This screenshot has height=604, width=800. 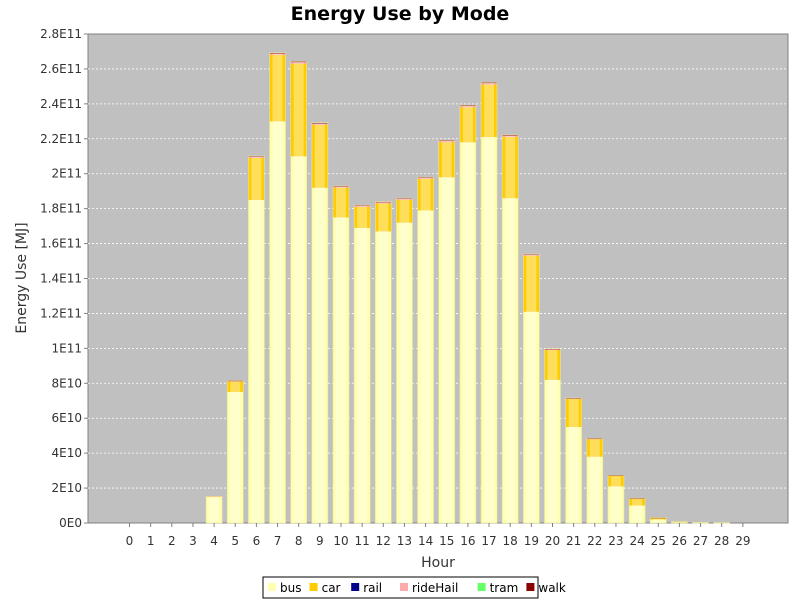 I want to click on legend: bus car rail rideHail tram walk, so click(x=414, y=587).